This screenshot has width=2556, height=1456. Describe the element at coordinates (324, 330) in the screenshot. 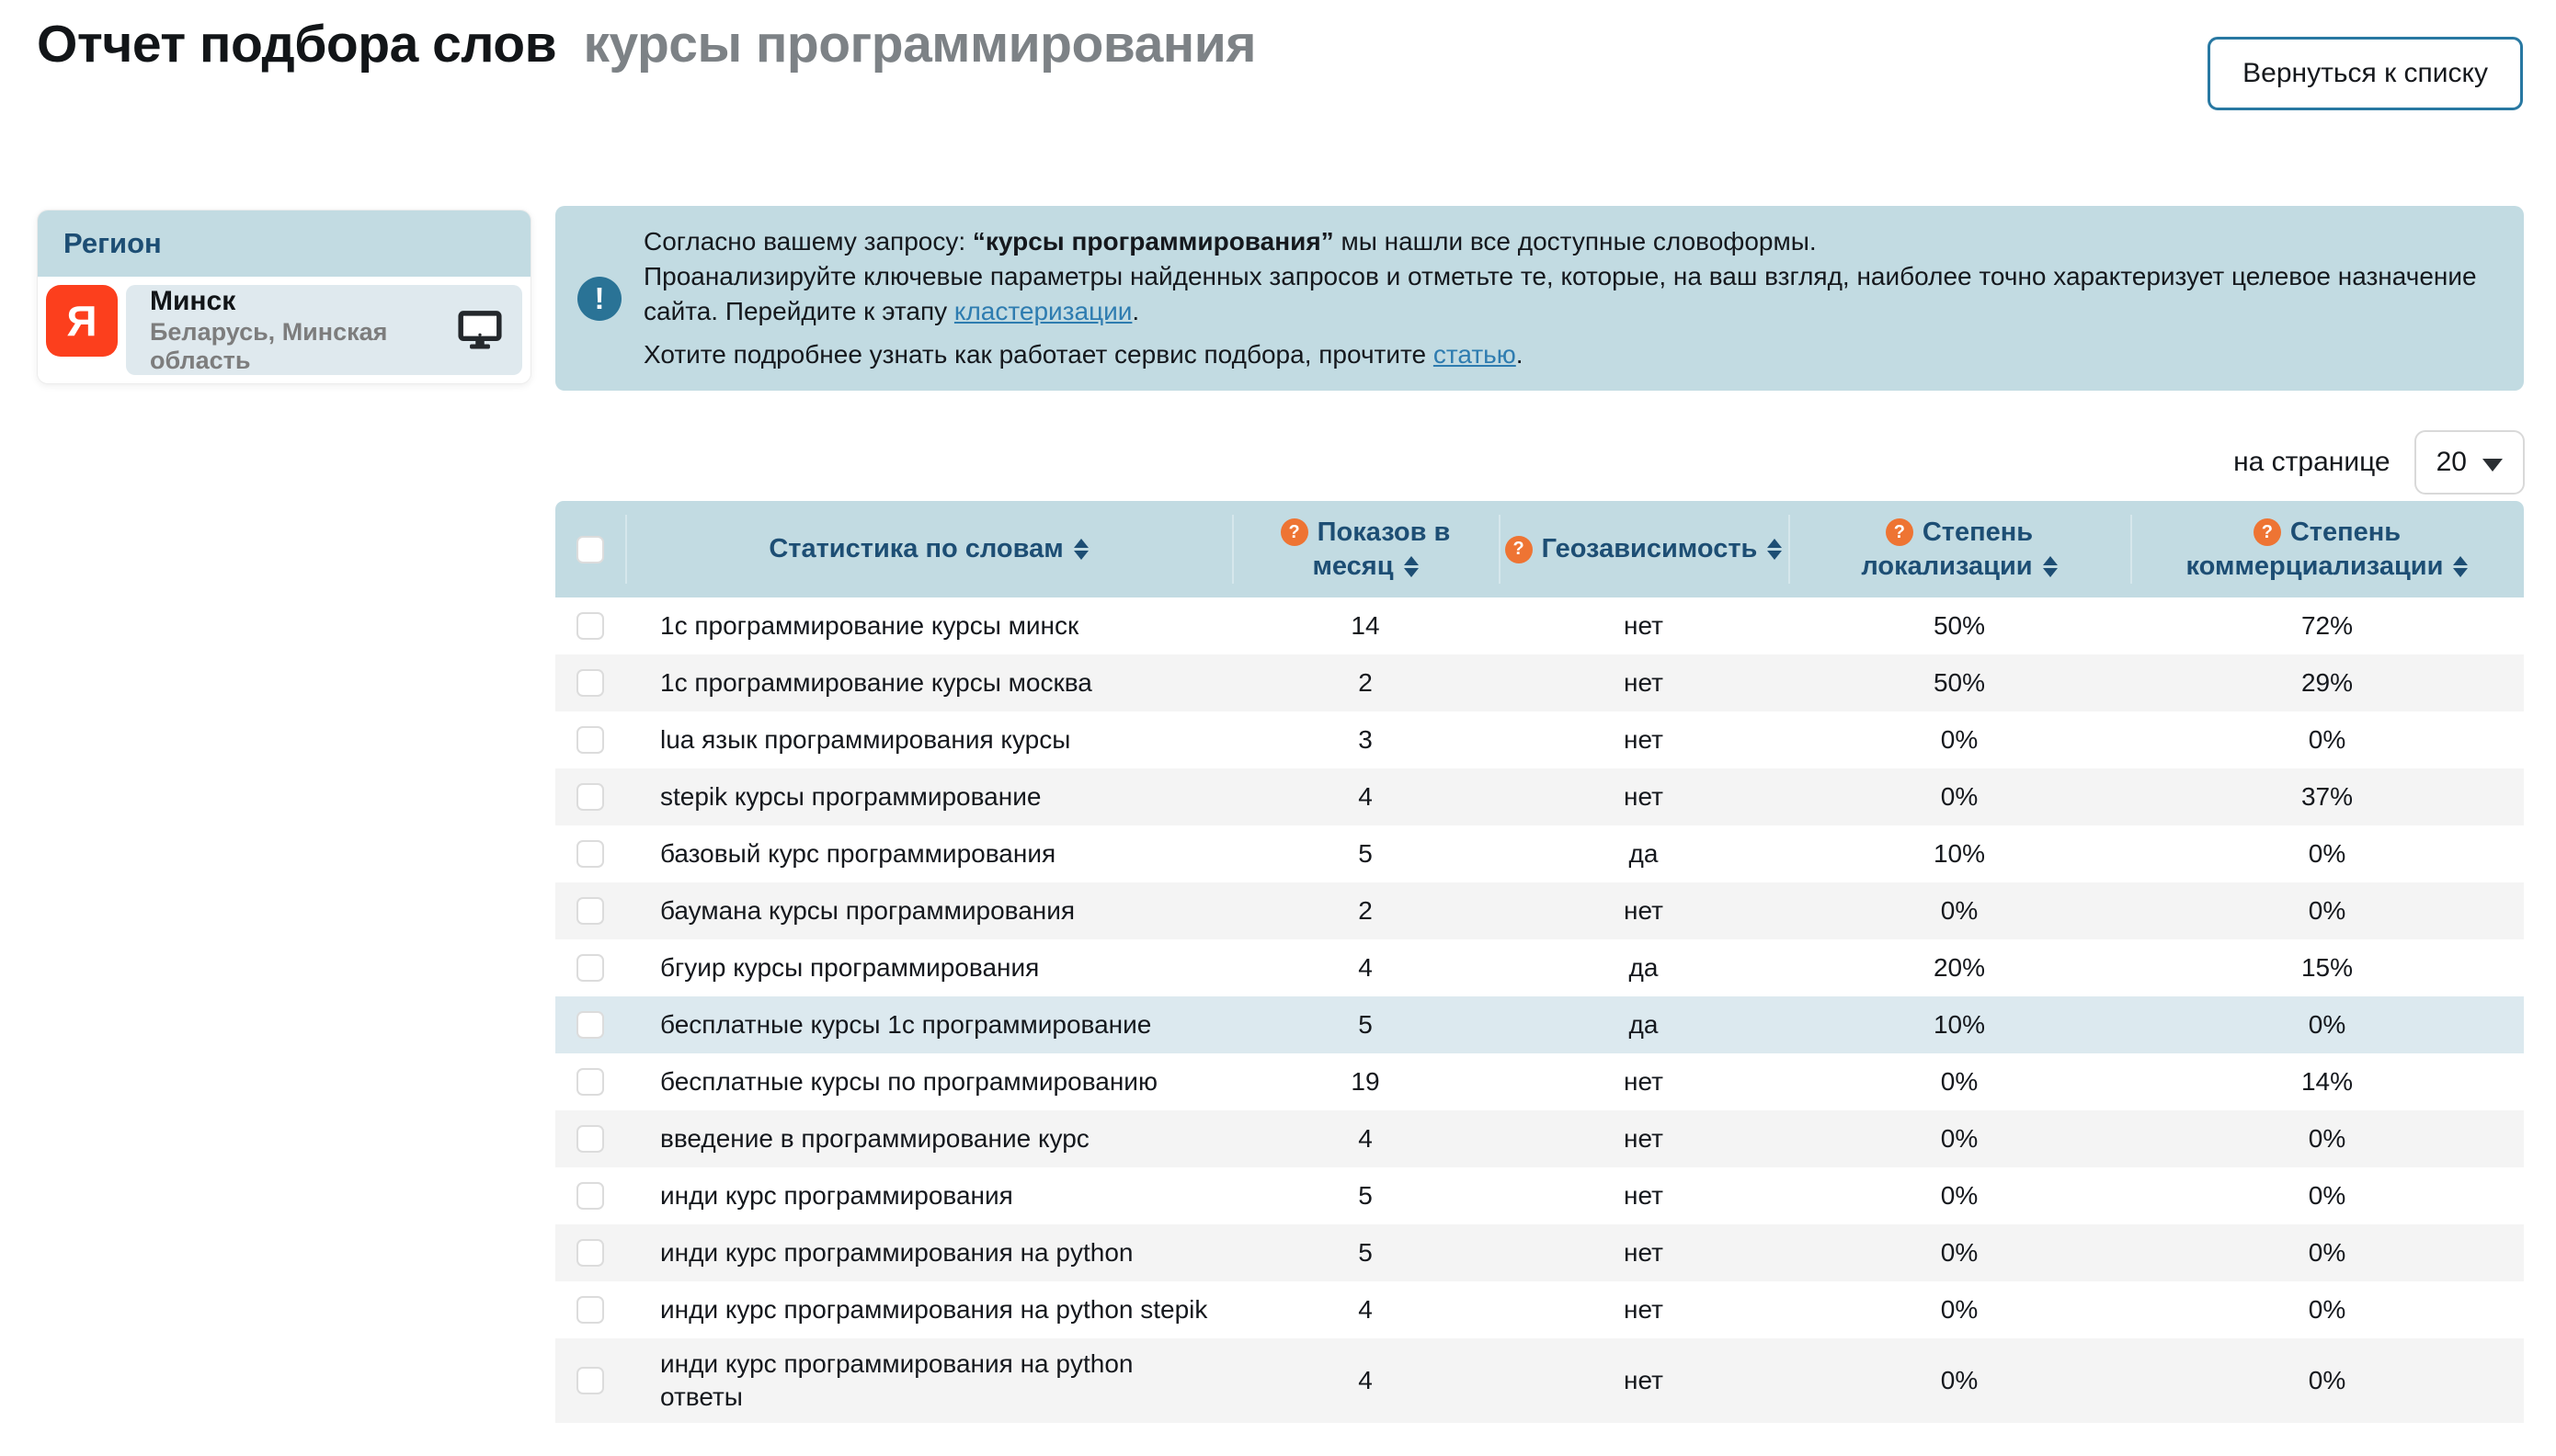

I see `region-item: Минск Беларусь, Минская область` at that location.